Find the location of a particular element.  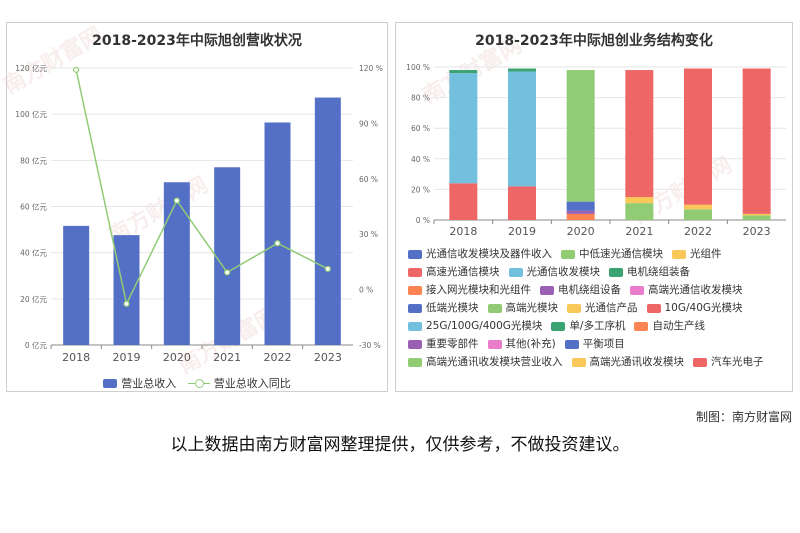

legend-item-16: 重要零部件 is located at coordinates (443, 344).